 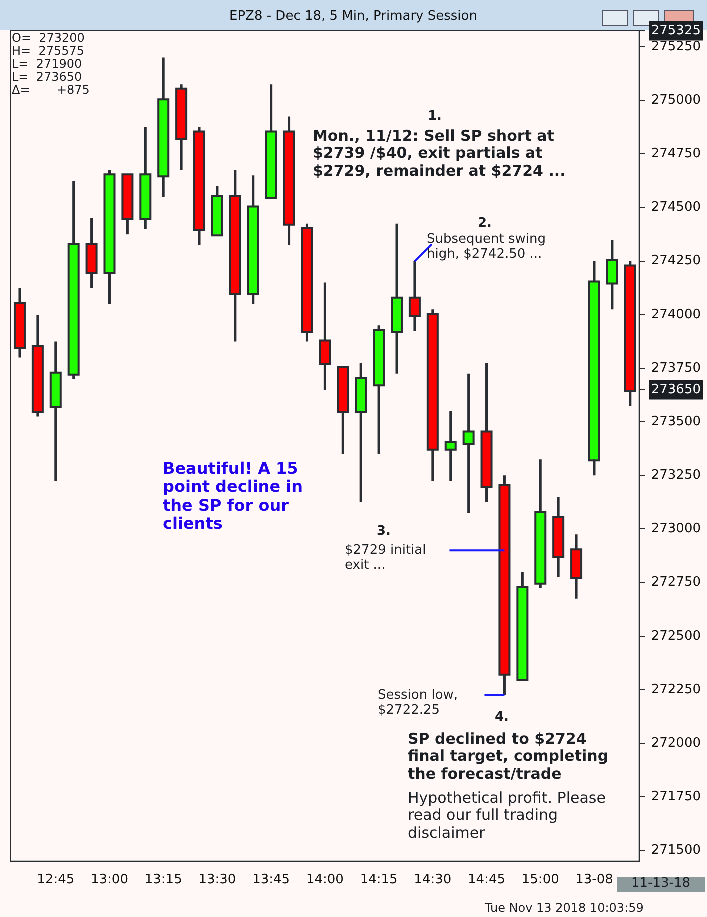 I want to click on text: Tue Nov 13 2018 10:03:59, so click(x=564, y=908).